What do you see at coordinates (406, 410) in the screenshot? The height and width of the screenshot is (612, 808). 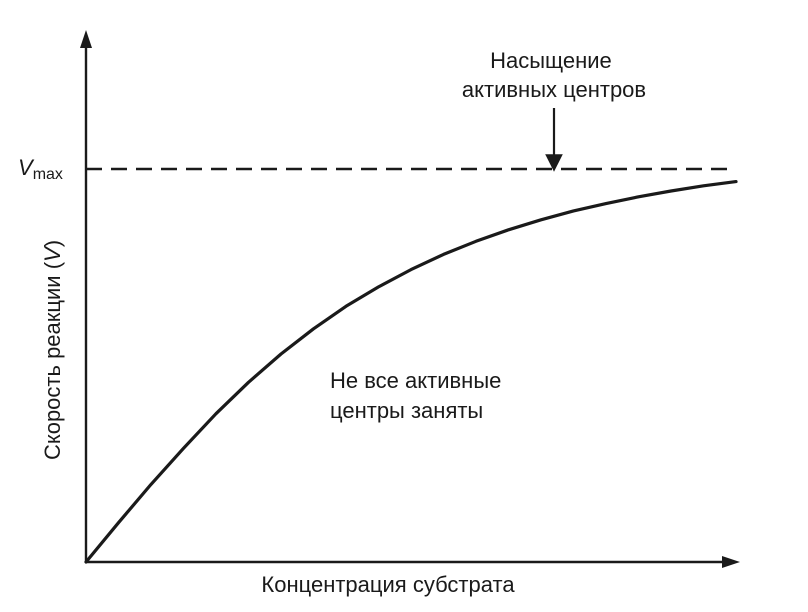 I see `annotation-partial-line-2: центры заняты` at bounding box center [406, 410].